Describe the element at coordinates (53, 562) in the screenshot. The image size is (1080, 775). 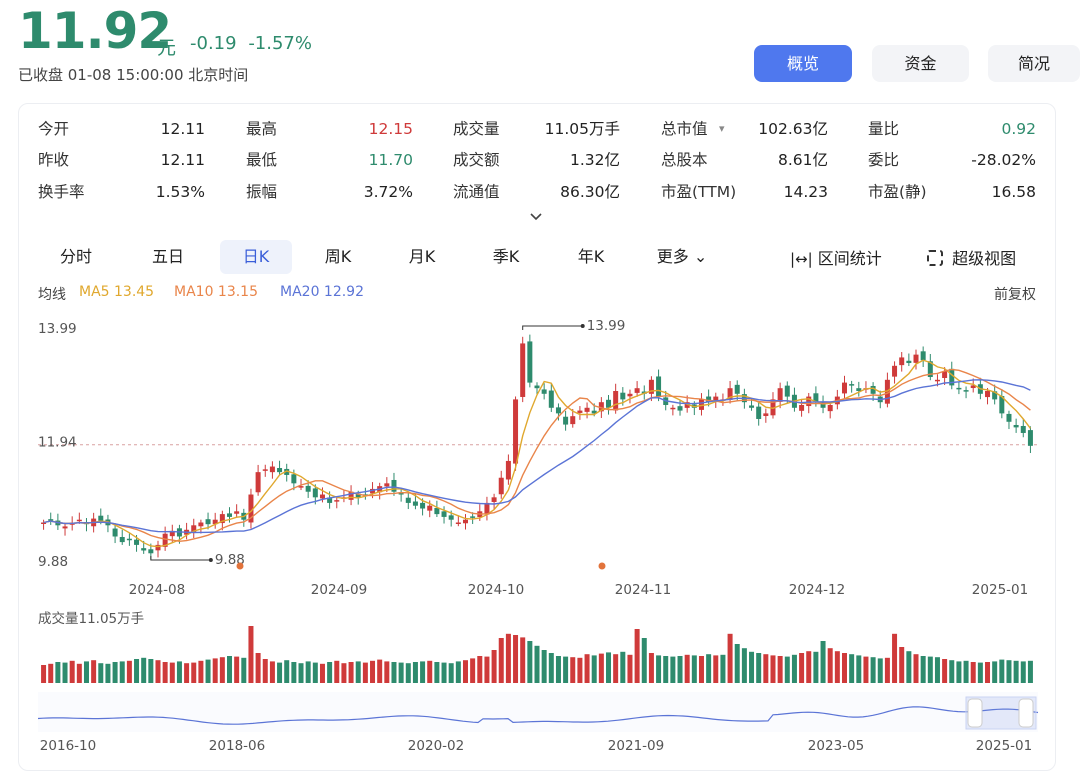
I see `y-min-label: 9.88` at that location.